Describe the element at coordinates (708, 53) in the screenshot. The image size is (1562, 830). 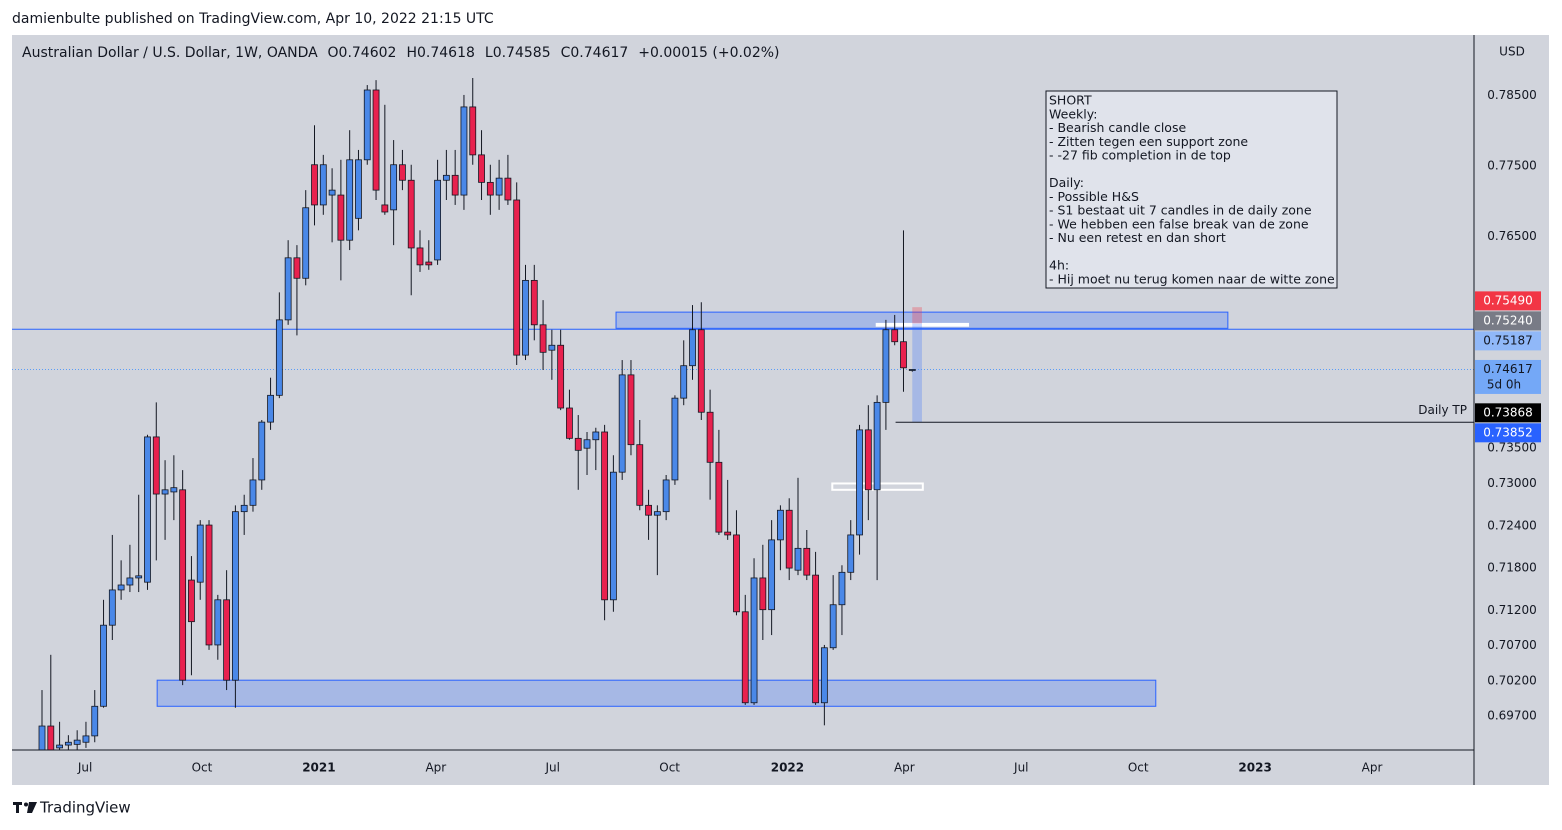
I see `price-change: +0.00015 (+0.02%)` at that location.